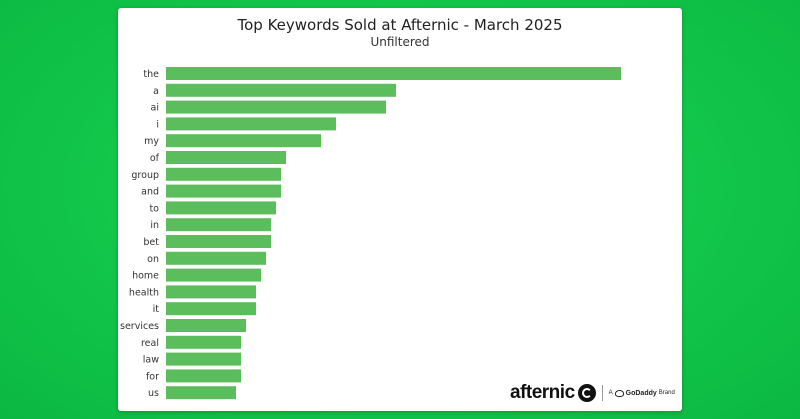 Image resolution: width=800 pixels, height=419 pixels. What do you see at coordinates (153, 259) in the screenshot?
I see `category-label-on: on` at bounding box center [153, 259].